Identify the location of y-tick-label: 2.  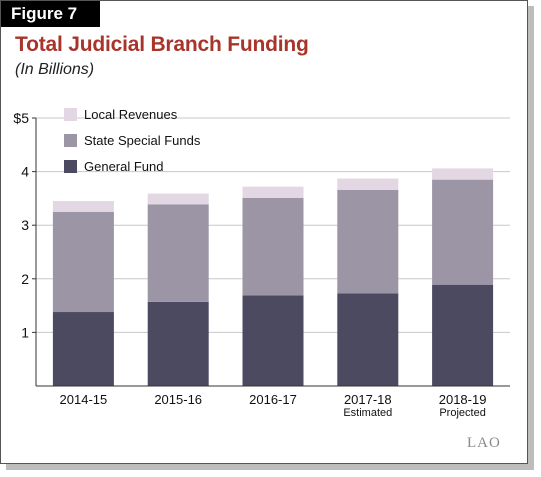
(25, 279).